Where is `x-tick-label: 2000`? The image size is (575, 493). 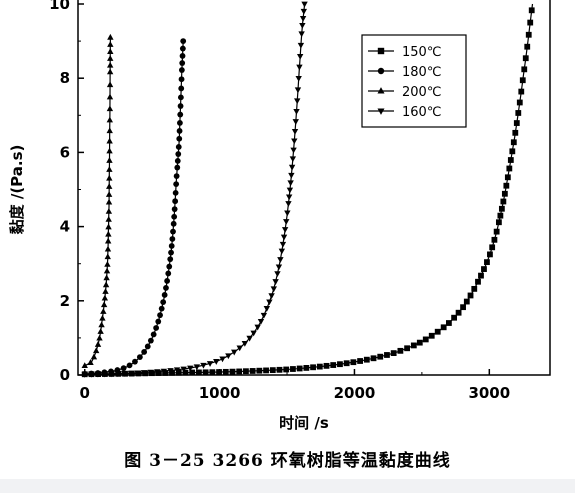
x-tick-label: 2000 is located at coordinates (355, 393).